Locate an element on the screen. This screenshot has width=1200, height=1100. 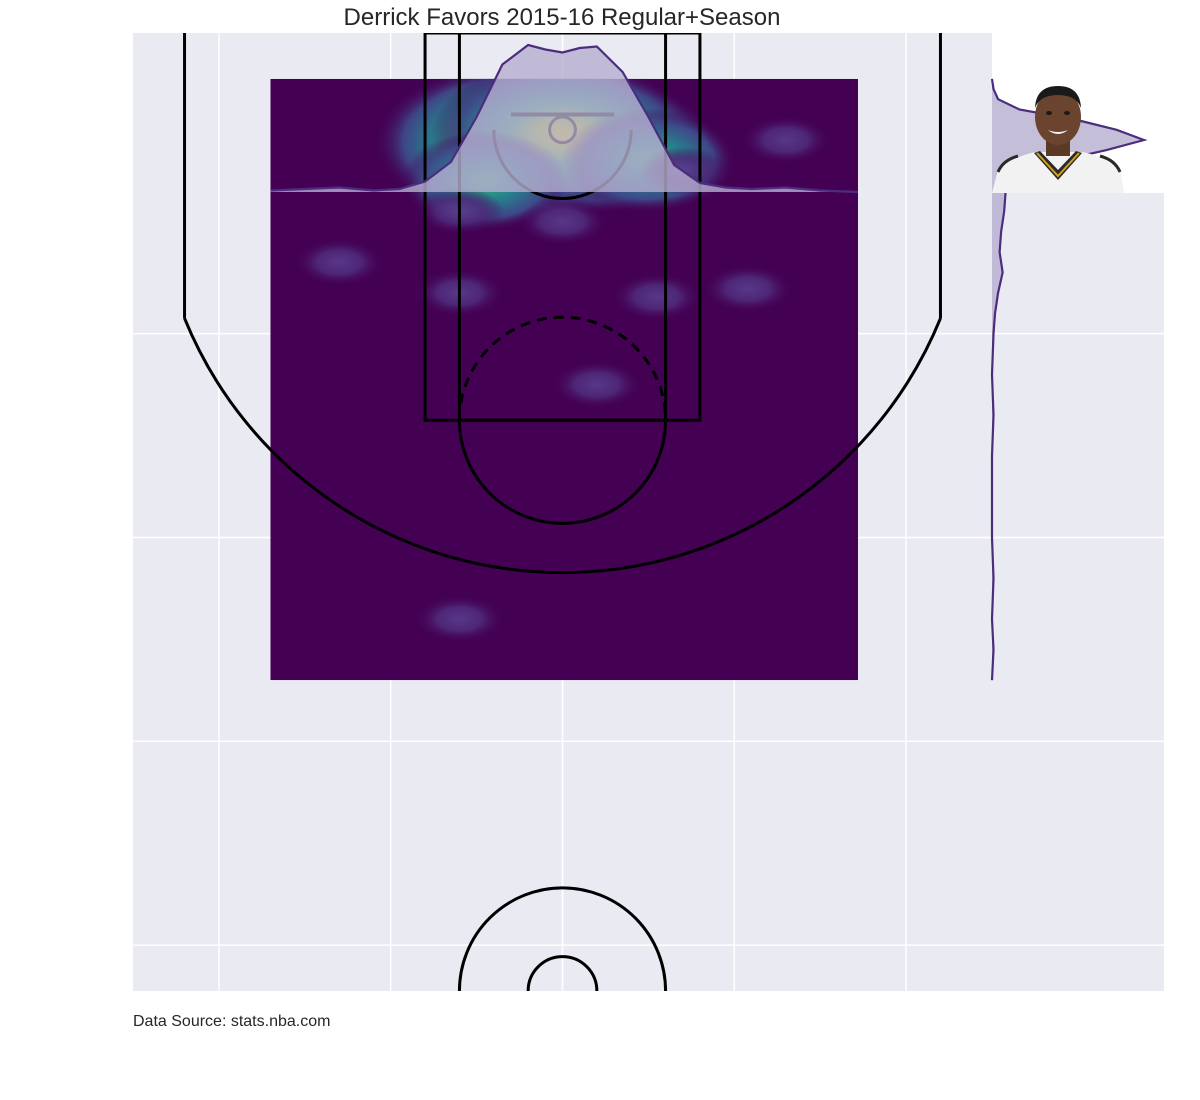
free-throw-arc is located at coordinates (562, 472).